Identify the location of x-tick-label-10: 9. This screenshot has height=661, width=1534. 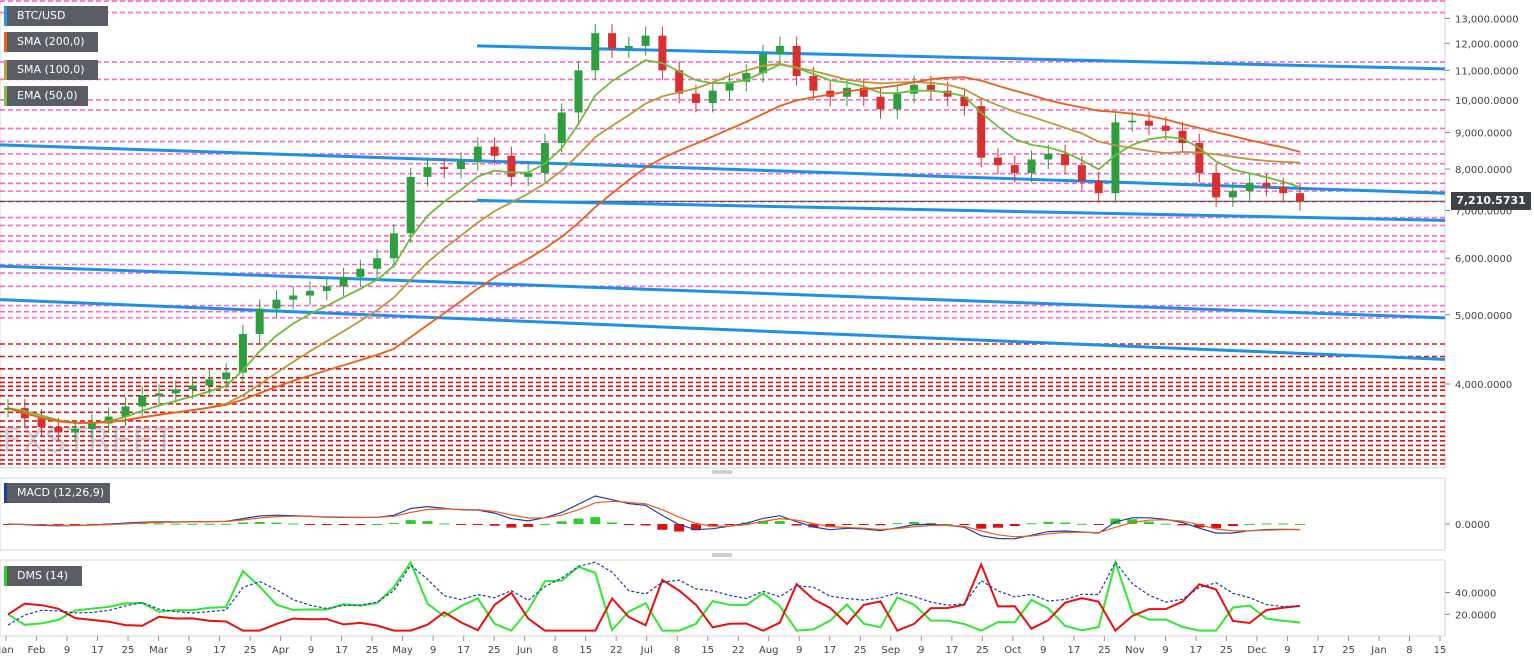
(311, 650).